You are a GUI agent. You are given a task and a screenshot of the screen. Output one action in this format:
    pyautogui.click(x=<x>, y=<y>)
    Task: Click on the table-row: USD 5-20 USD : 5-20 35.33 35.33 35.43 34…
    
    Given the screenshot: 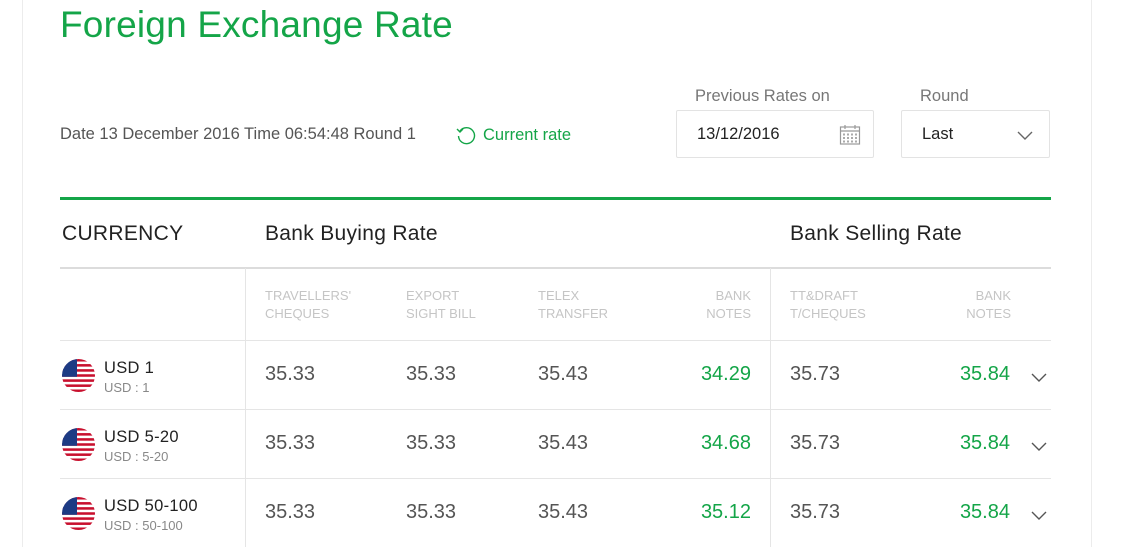 What is the action you would take?
    pyautogui.click(x=571, y=444)
    